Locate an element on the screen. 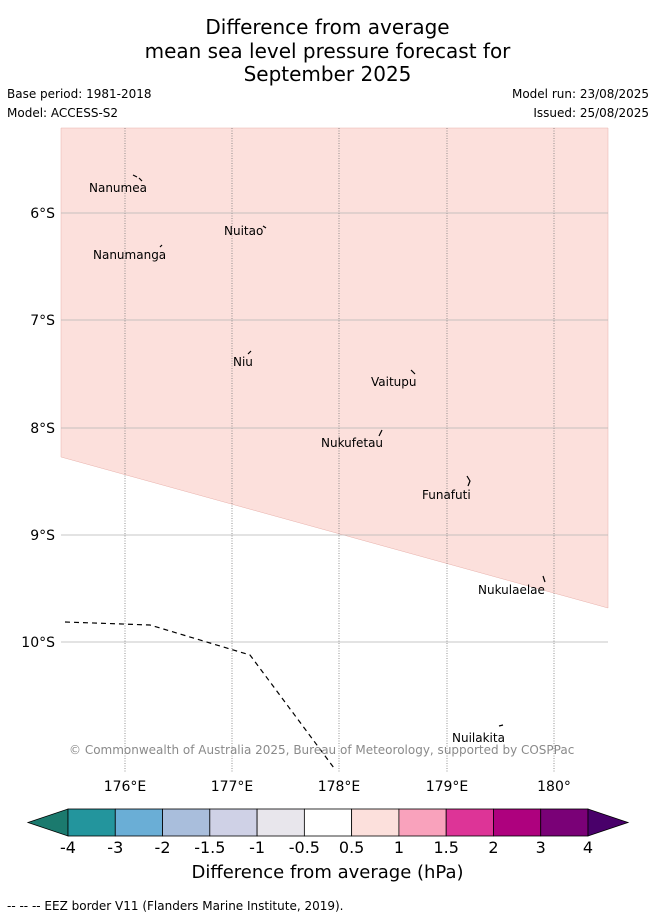 The width and height of the screenshot is (655, 919). y-tick-8s: 8°S is located at coordinates (42, 429).